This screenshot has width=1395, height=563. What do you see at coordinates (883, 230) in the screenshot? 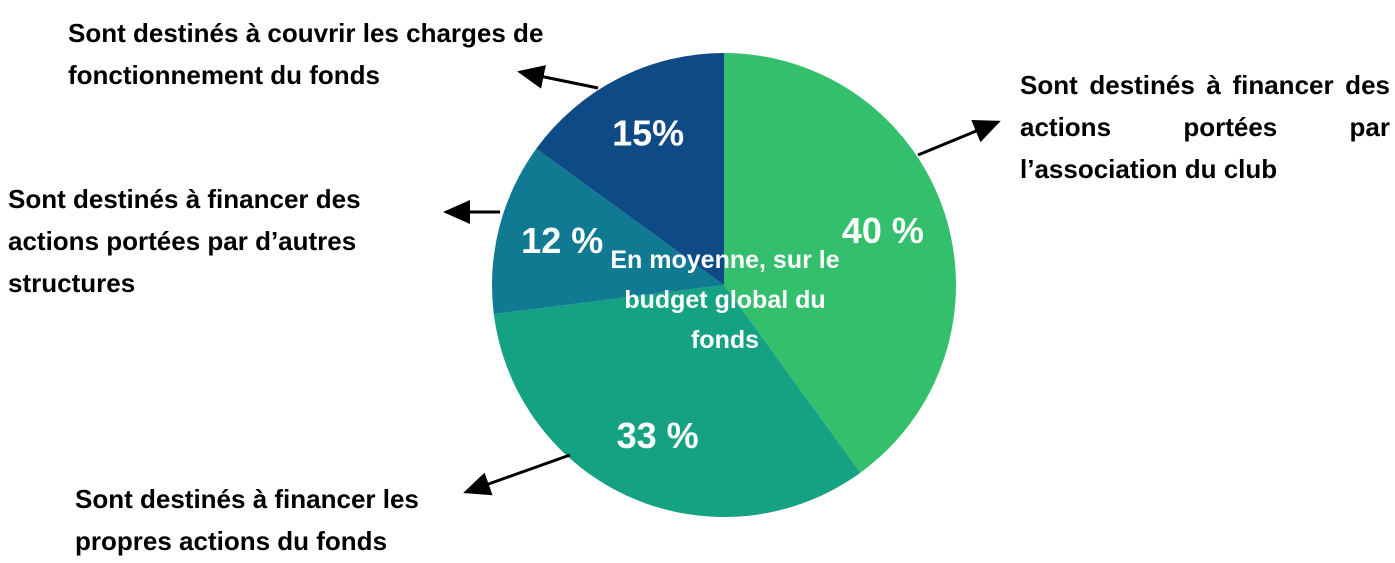
I see `slice-label: 40 %` at bounding box center [883, 230].